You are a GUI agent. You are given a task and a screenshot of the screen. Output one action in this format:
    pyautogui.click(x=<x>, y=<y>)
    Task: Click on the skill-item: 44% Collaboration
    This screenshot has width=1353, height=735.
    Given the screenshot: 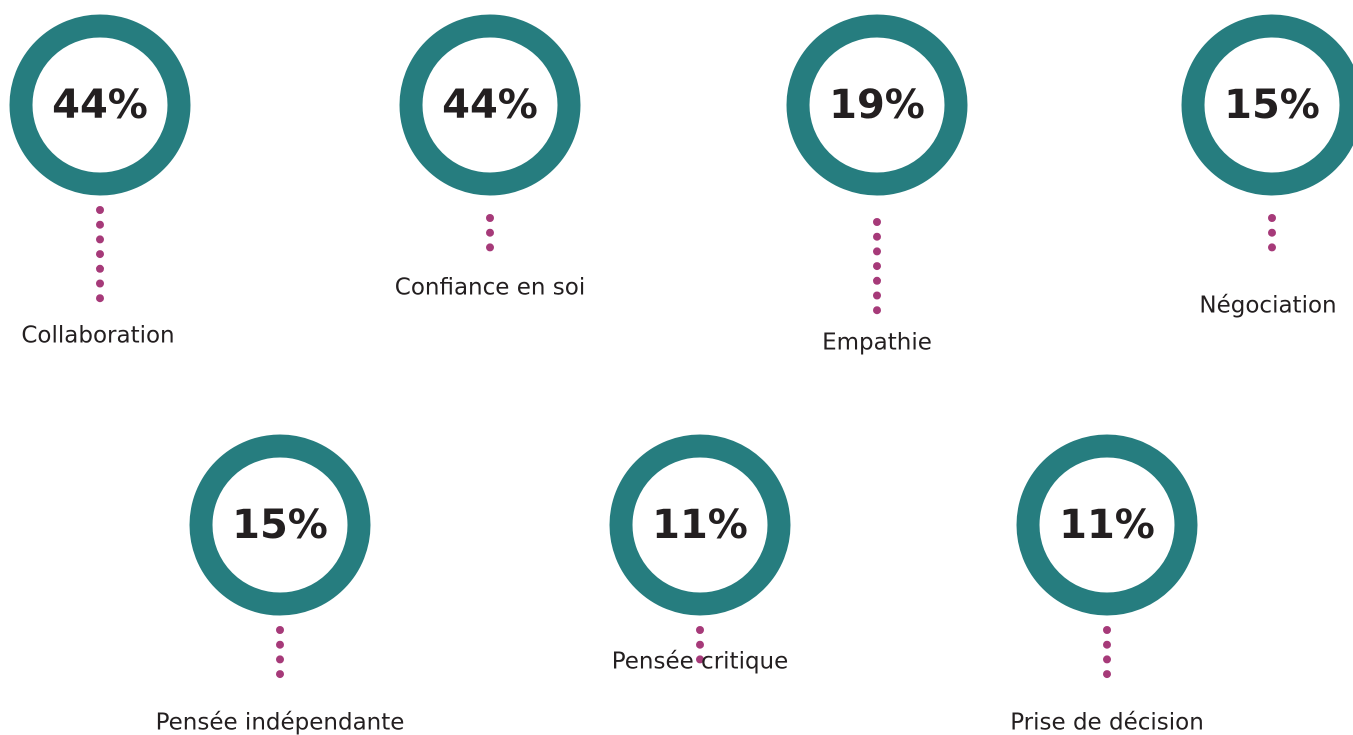 What is the action you would take?
    pyautogui.click(x=100, y=181)
    